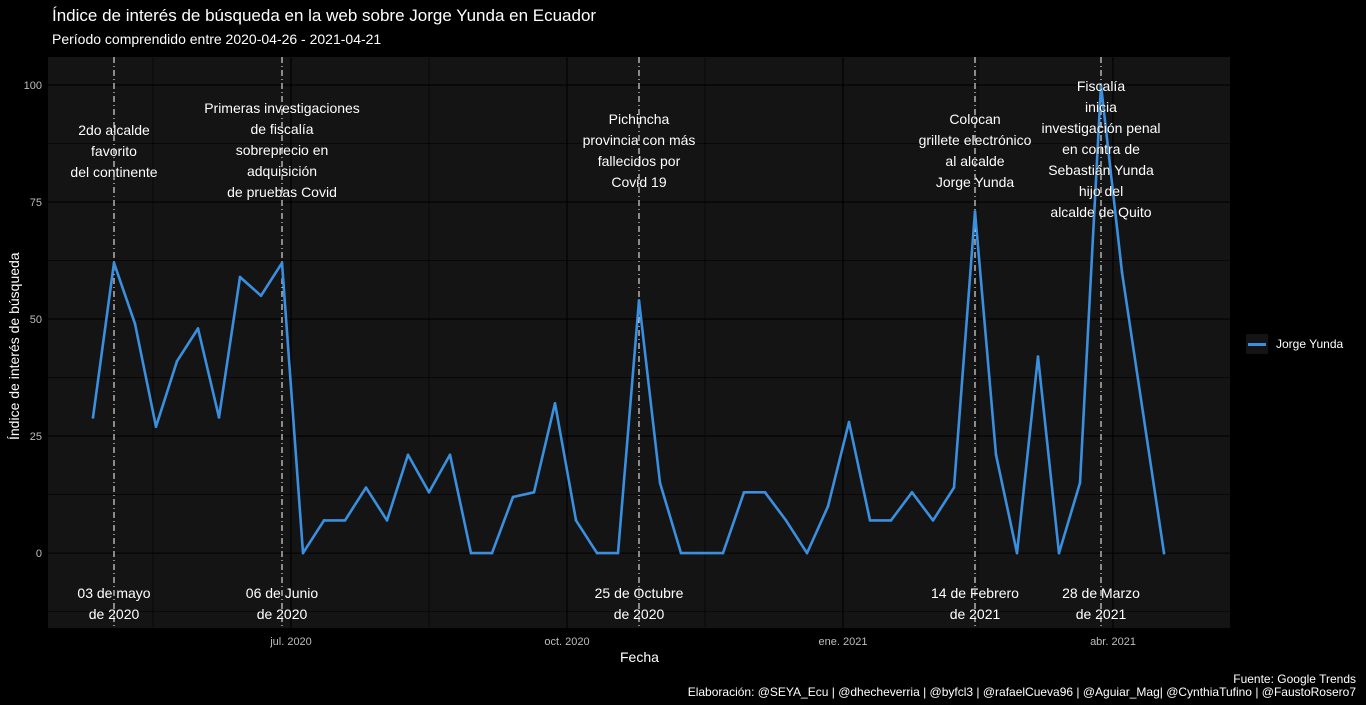 Image resolution: width=1366 pixels, height=705 pixels. I want to click on event-annotation-text: grillete electrónico, so click(975, 140).